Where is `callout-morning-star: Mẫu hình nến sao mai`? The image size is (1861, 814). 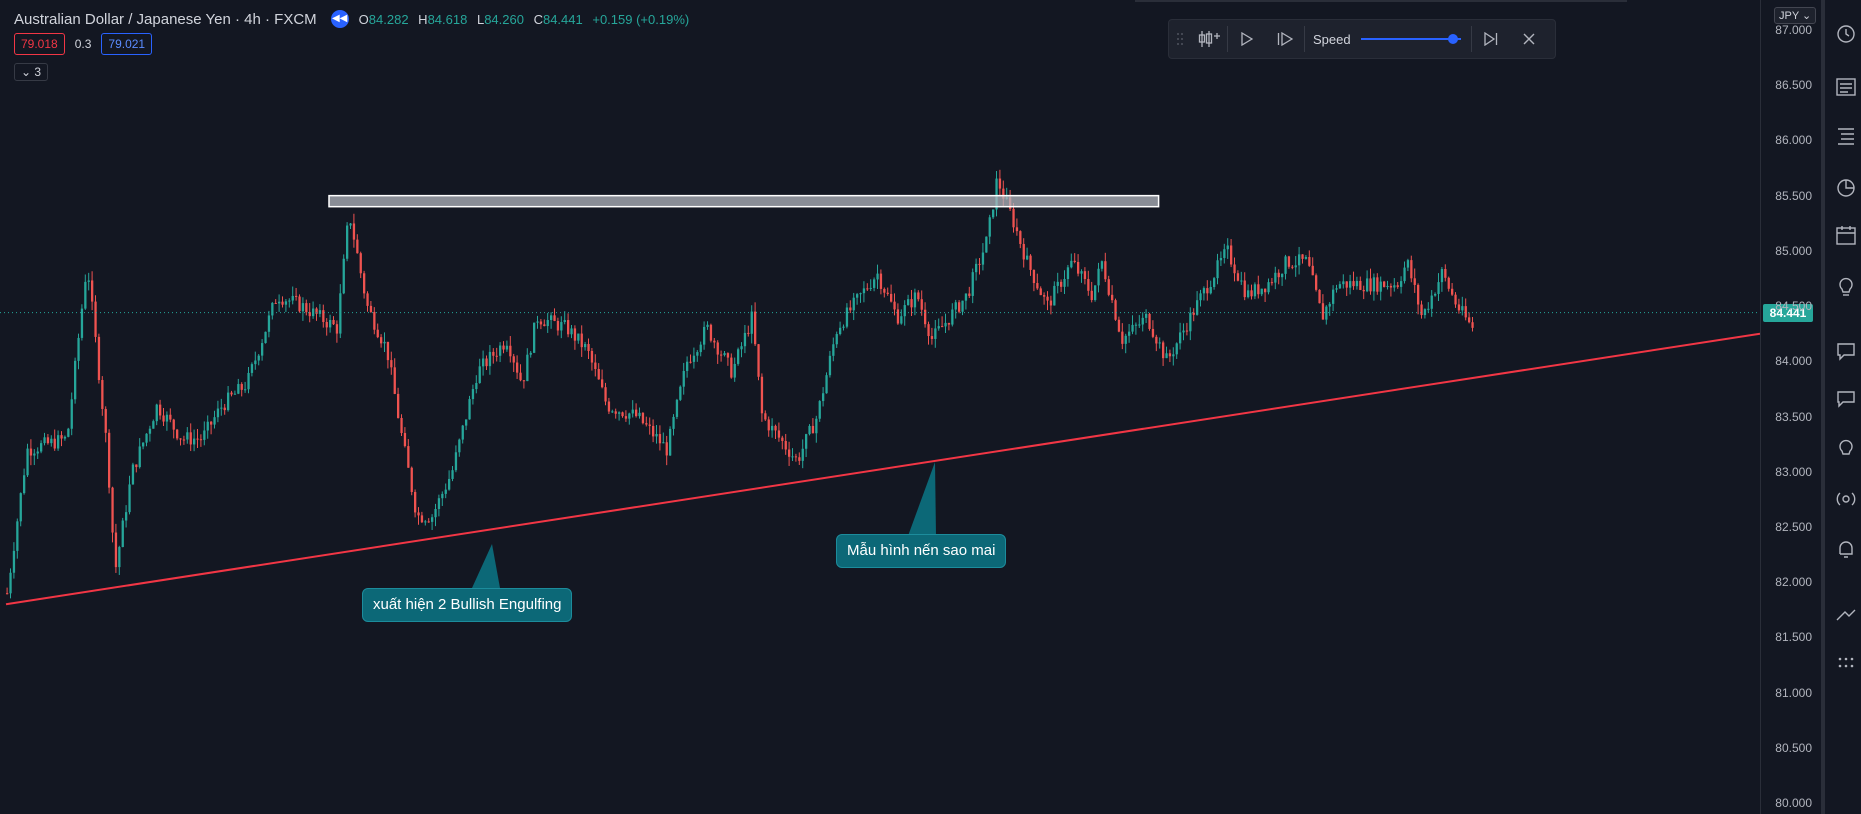 callout-morning-star: Mẫu hình nến sao mai is located at coordinates (921, 551).